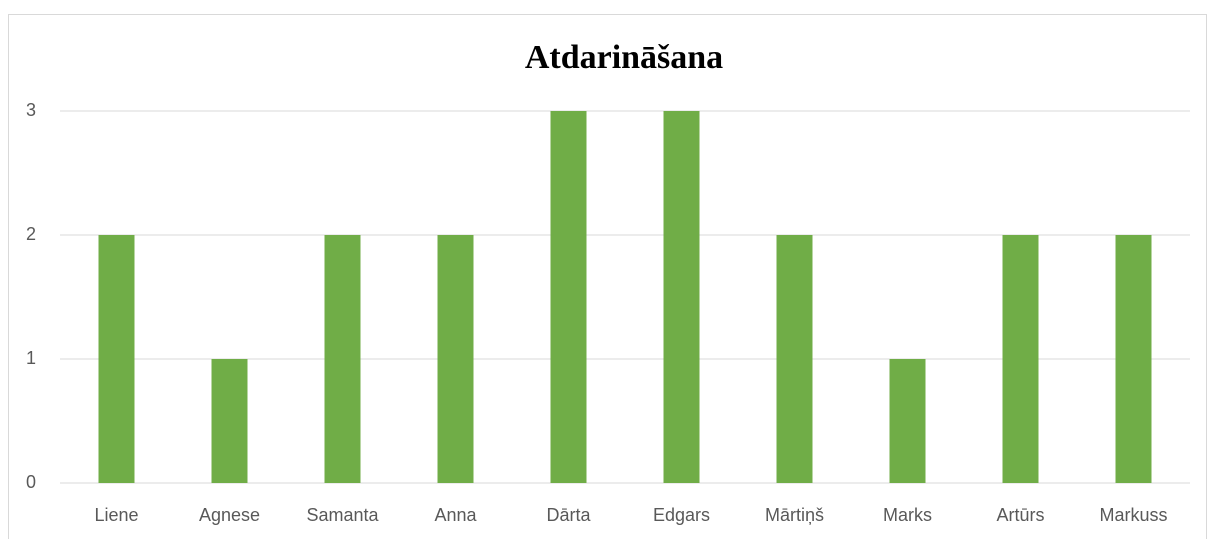 Image resolution: width=1208 pixels, height=539 pixels. Describe the element at coordinates (681, 515) in the screenshot. I see `x-tick-label: Edgars` at that location.